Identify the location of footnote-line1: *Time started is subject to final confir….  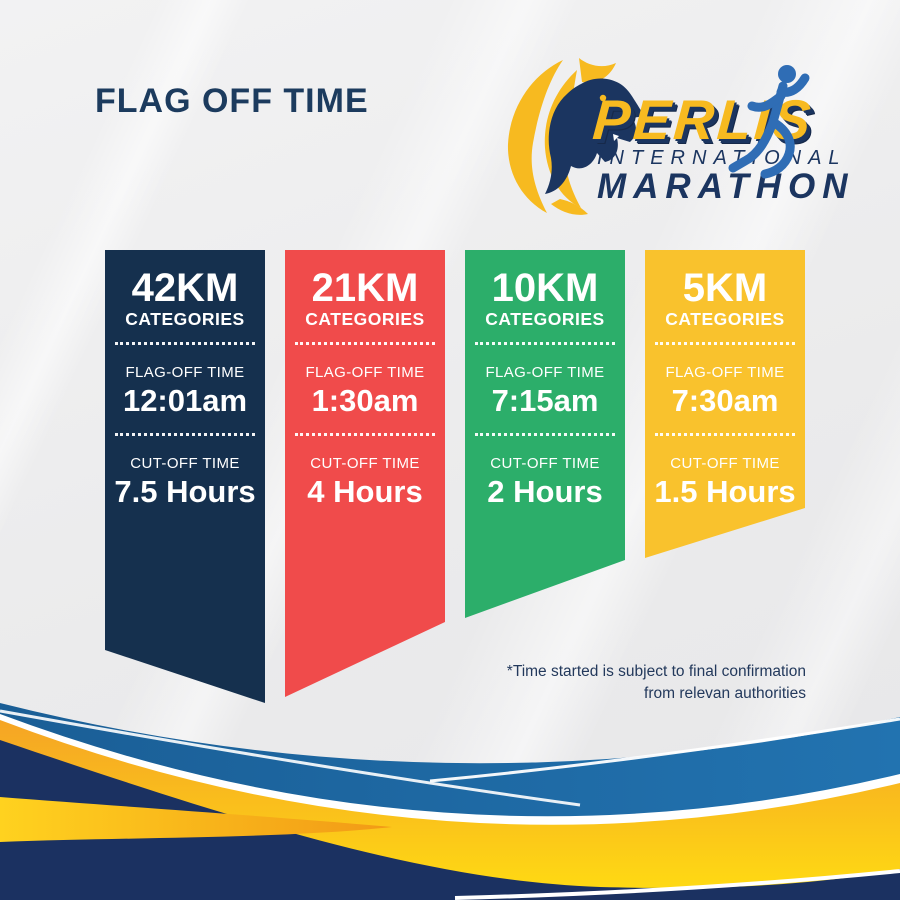
(656, 671).